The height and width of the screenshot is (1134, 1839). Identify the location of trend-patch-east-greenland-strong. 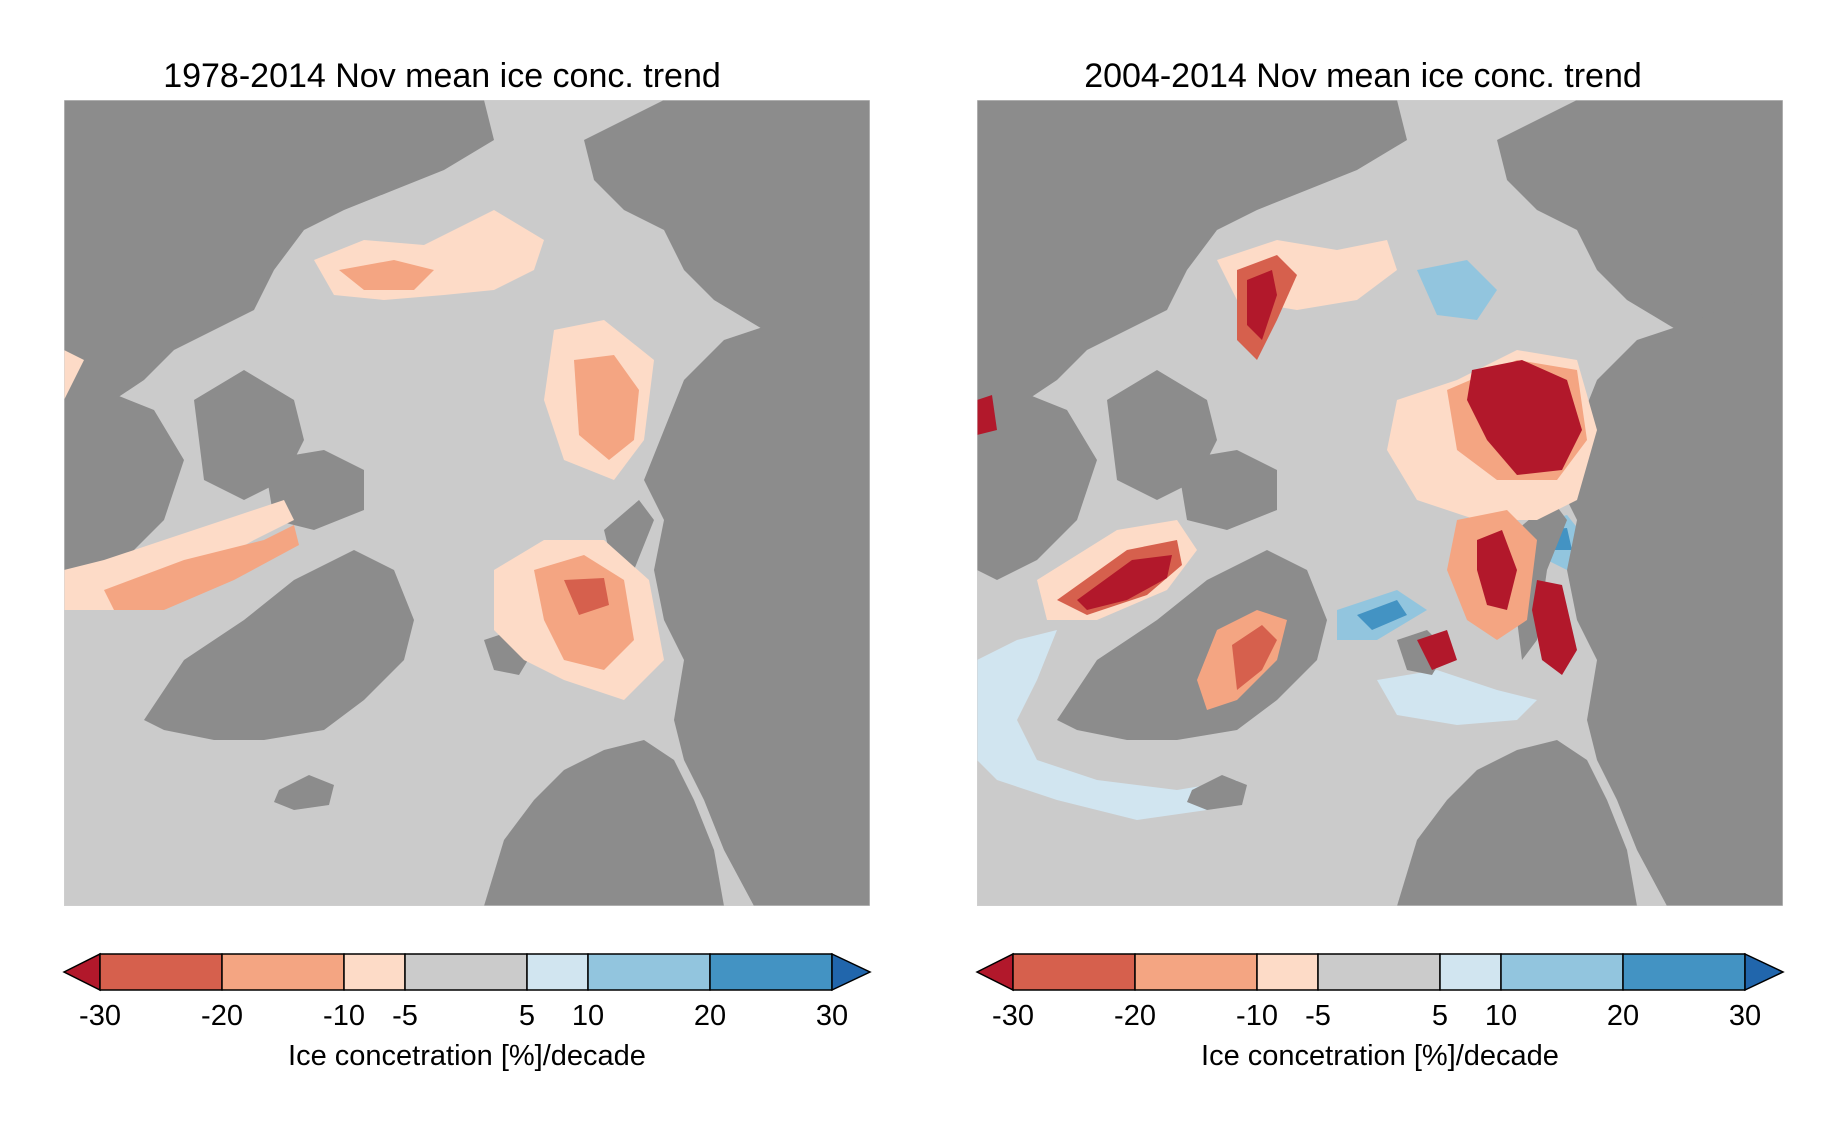
(1254, 657).